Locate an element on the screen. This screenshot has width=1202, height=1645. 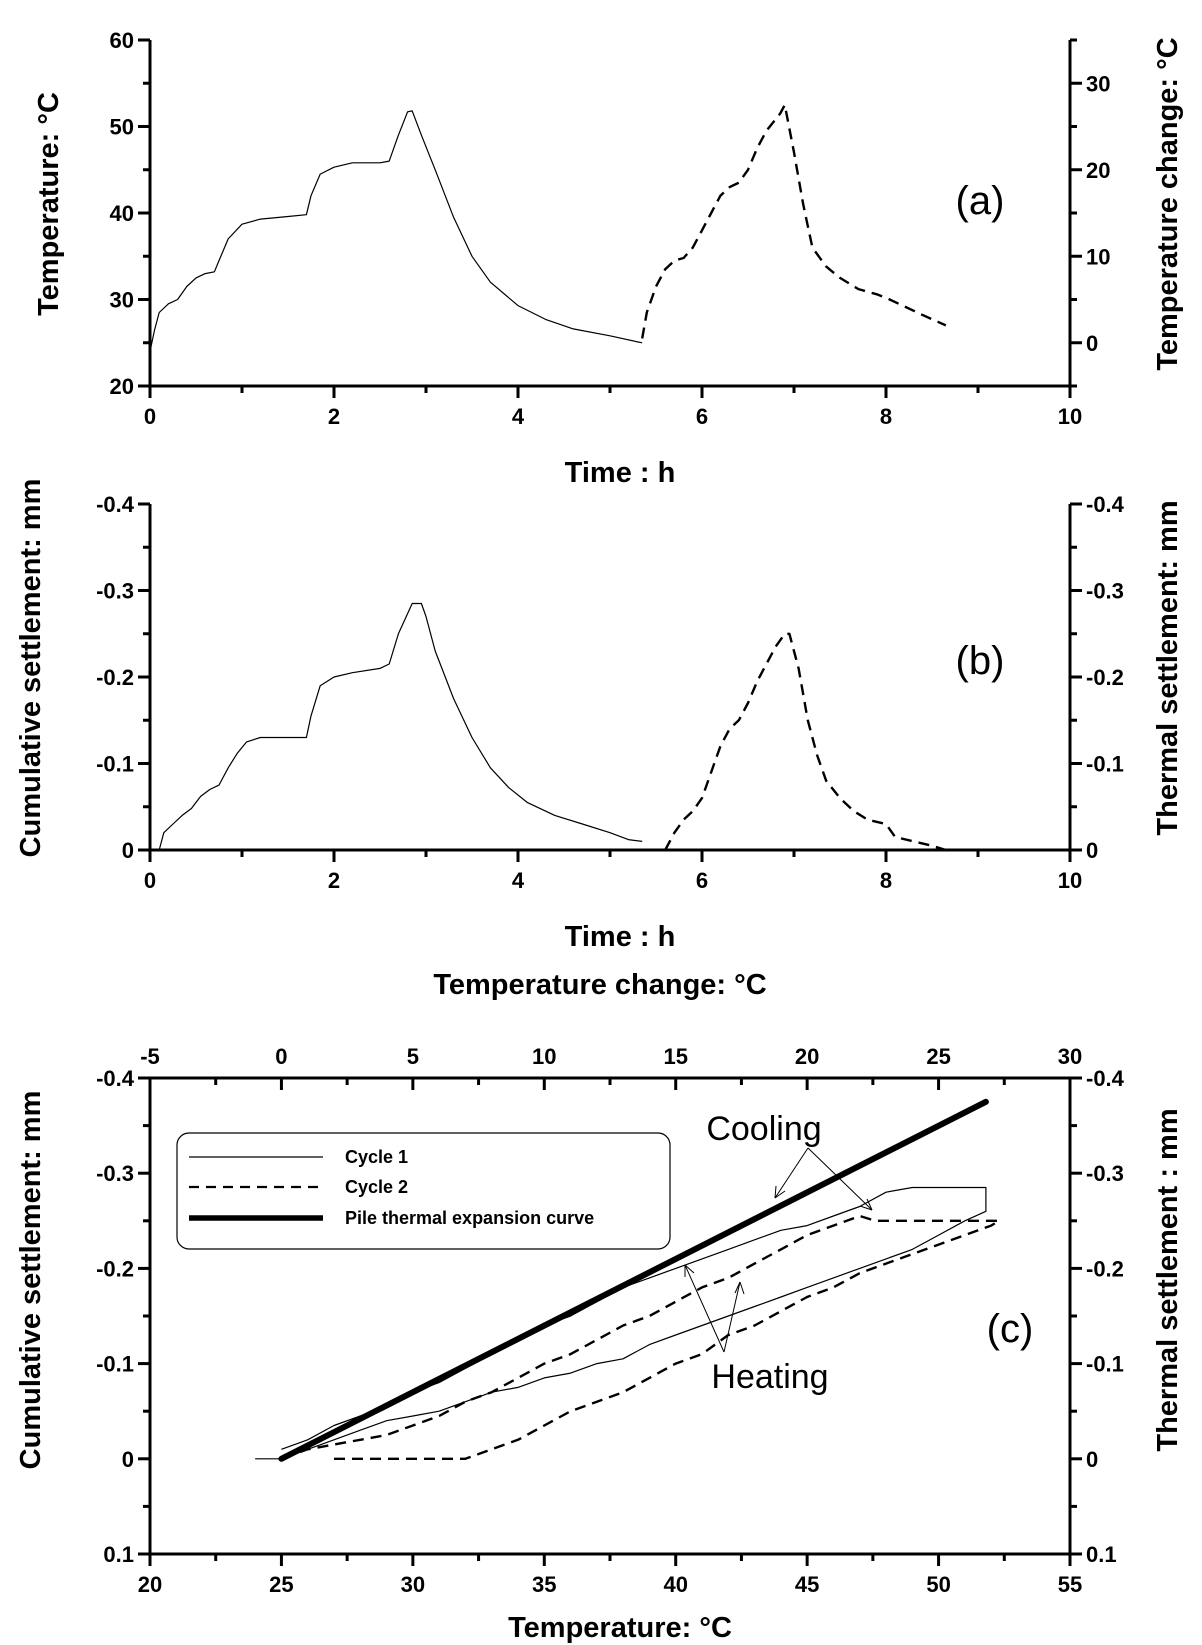
series-b-1-line is located at coordinates (396, 726).